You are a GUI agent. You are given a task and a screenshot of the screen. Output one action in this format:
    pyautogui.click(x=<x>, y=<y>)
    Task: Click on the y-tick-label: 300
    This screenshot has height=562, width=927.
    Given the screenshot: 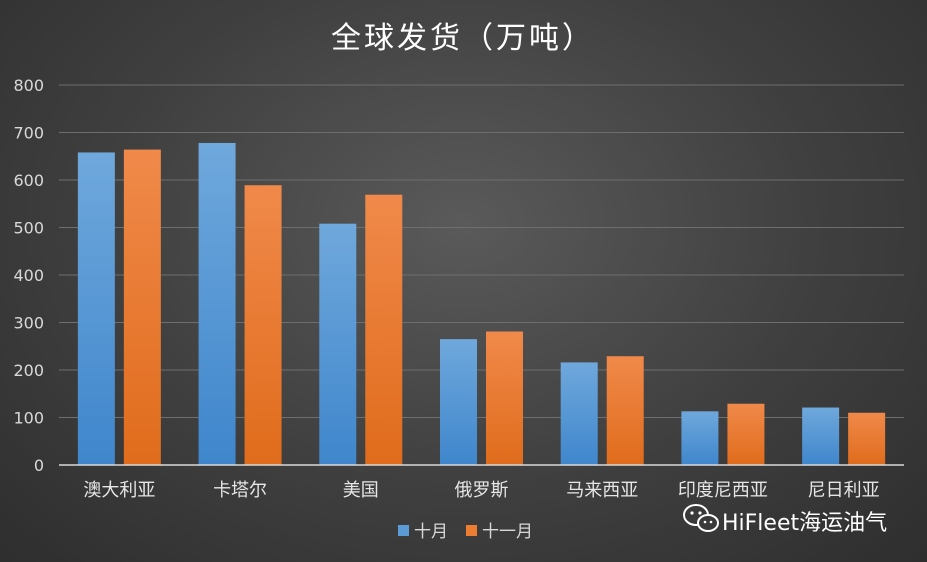 What is the action you would take?
    pyautogui.click(x=28, y=323)
    